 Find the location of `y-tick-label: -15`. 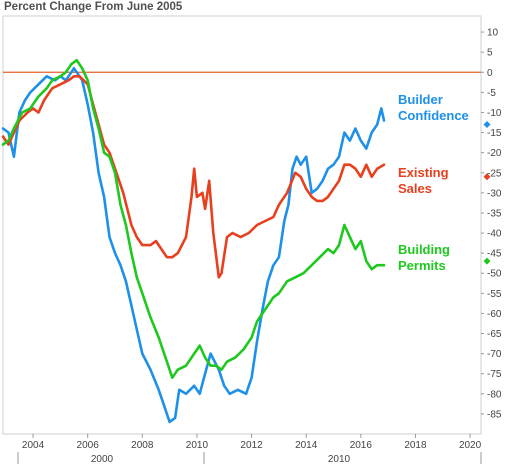

y-tick-label: -15 is located at coordinates (494, 133).